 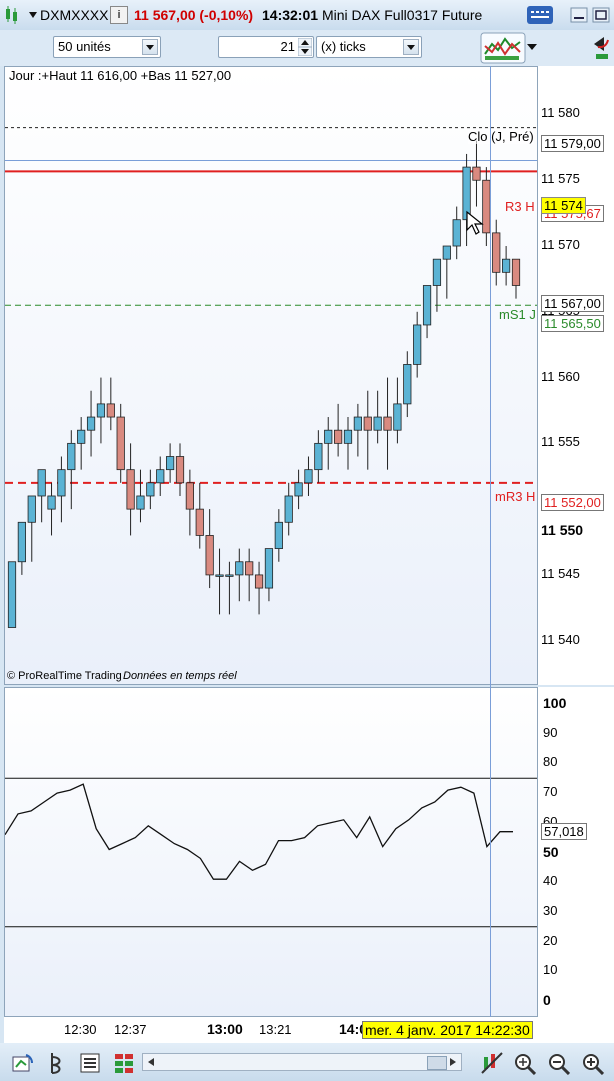 What do you see at coordinates (558, 1063) in the screenshot?
I see `zoom-out-icon` at bounding box center [558, 1063].